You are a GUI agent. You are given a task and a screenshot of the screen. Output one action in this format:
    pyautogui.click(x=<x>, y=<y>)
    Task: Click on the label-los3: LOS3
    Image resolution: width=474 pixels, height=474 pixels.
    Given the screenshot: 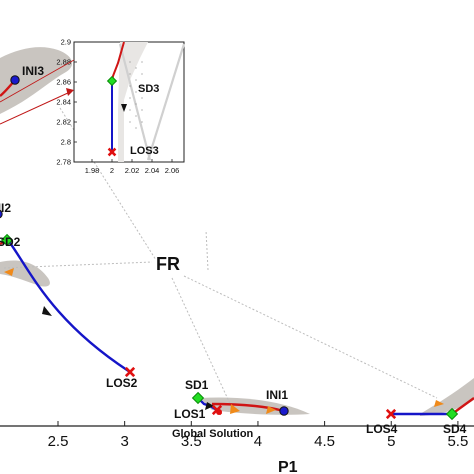 What is the action you would take?
    pyautogui.click(x=144, y=151)
    